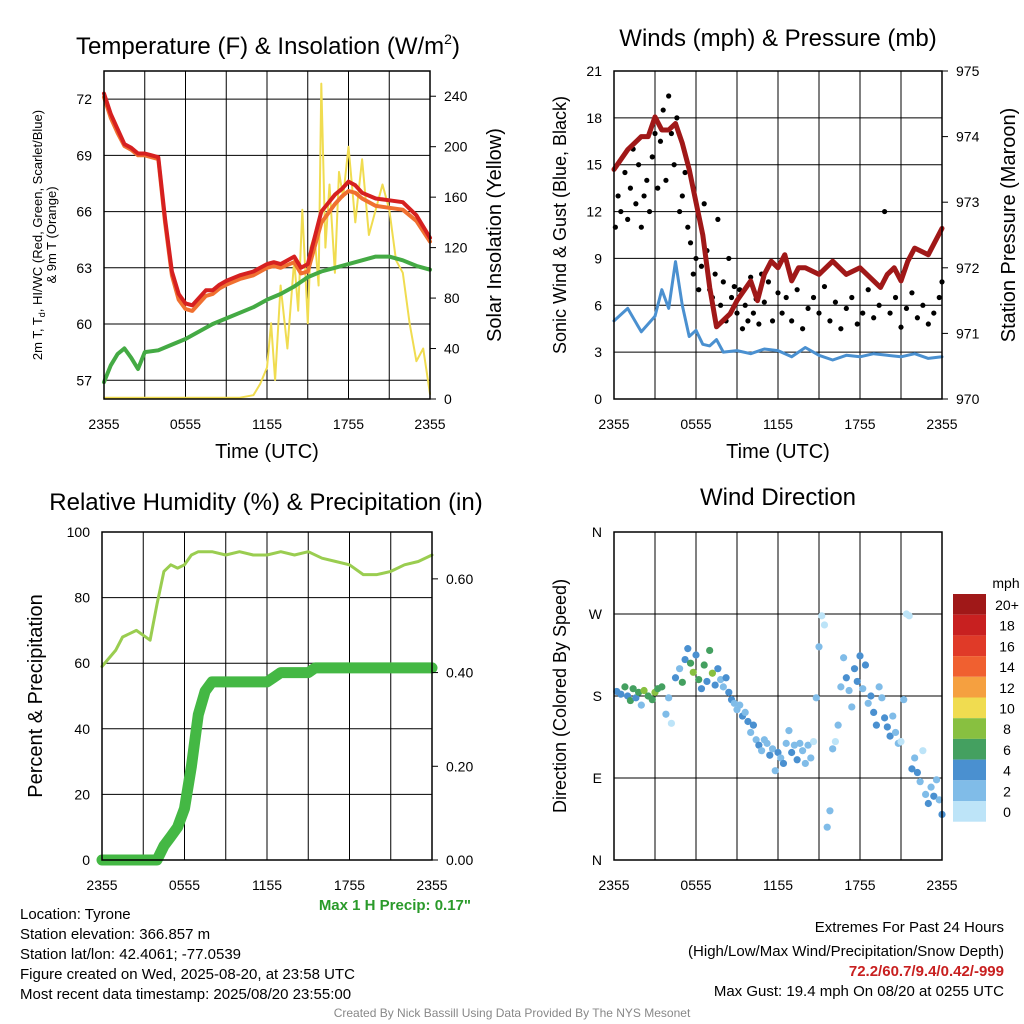 The width and height of the screenshot is (1024, 1024). What do you see at coordinates (968, 202) in the screenshot?
I see `wind-y2tick-label: 973` at bounding box center [968, 202].